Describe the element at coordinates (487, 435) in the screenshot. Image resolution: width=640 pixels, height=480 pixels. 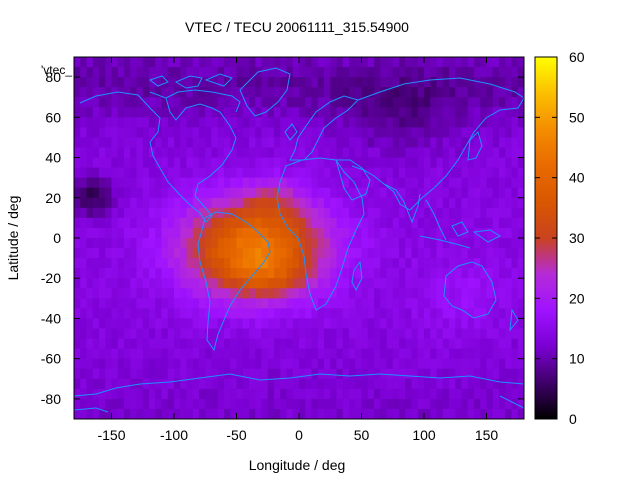
I see `x-tick-label: 150` at that location.